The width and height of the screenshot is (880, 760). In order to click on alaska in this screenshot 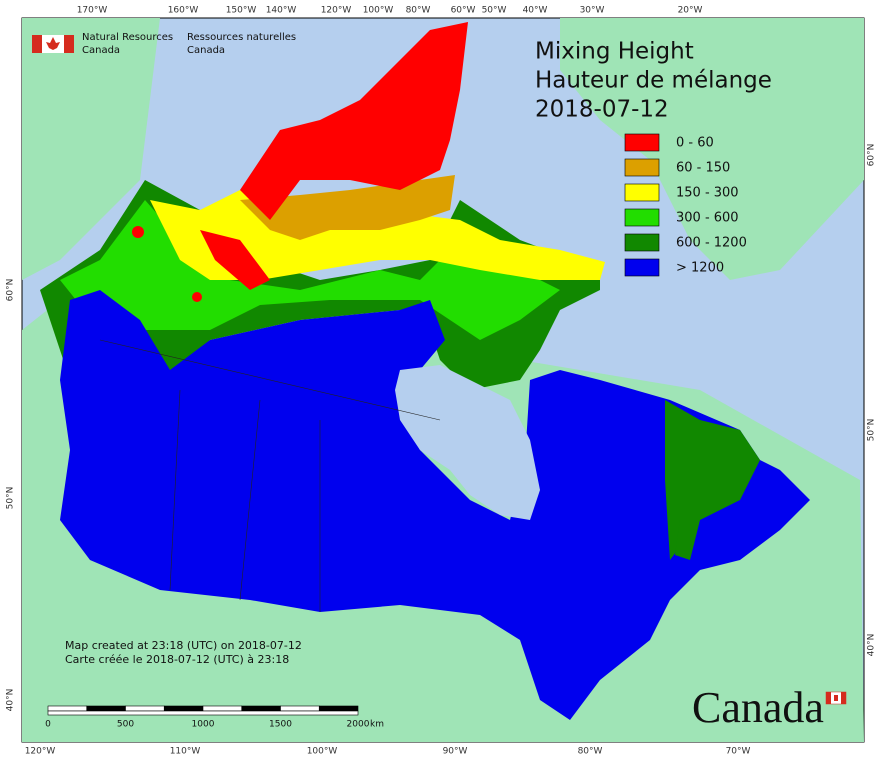, I will do `click(91, 149)`.